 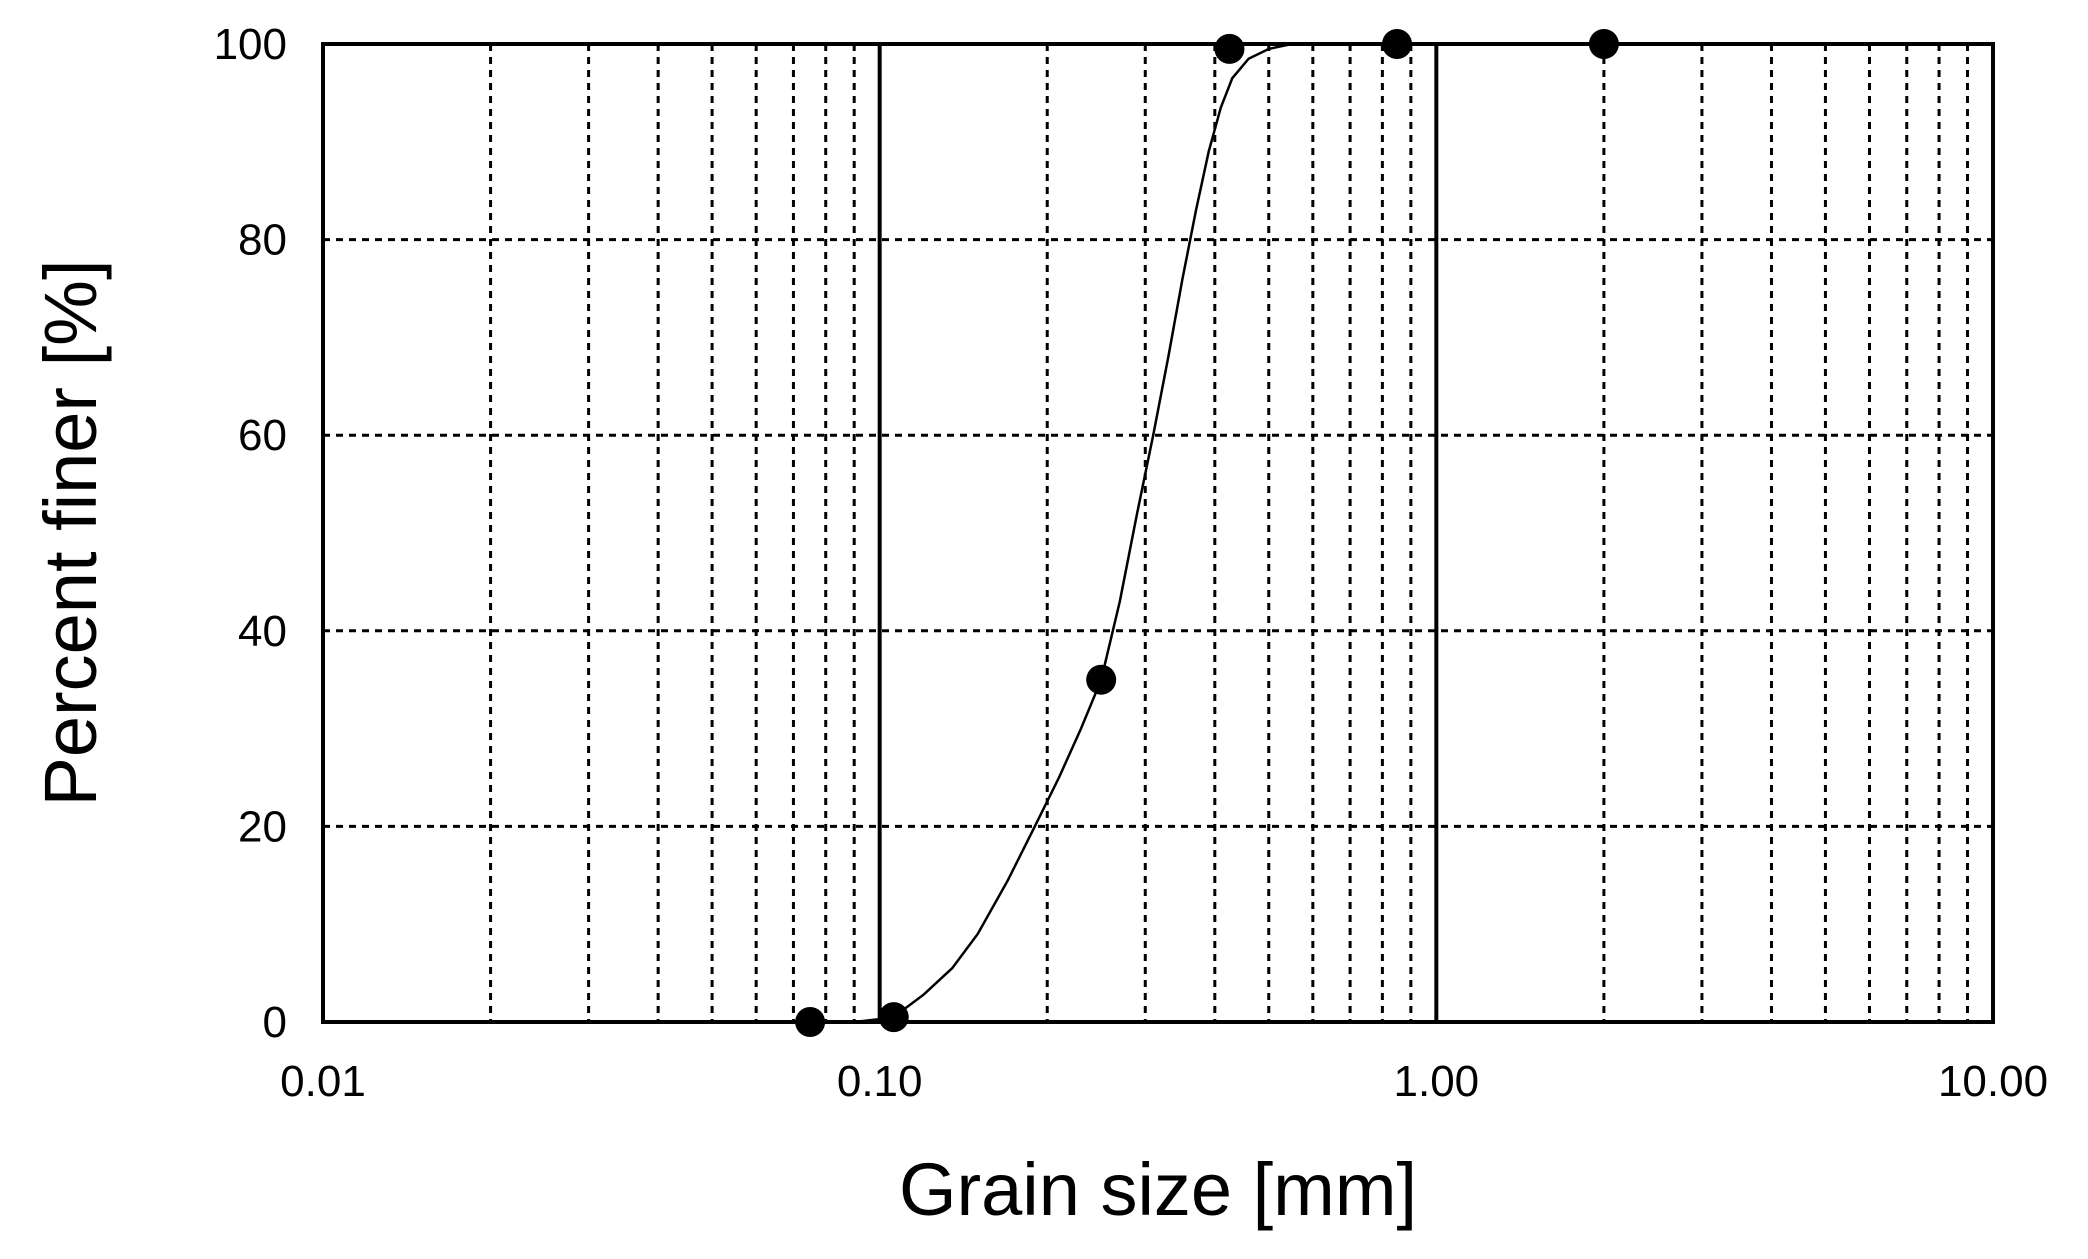 What do you see at coordinates (262, 240) in the screenshot?
I see `y-tick-label: 80` at bounding box center [262, 240].